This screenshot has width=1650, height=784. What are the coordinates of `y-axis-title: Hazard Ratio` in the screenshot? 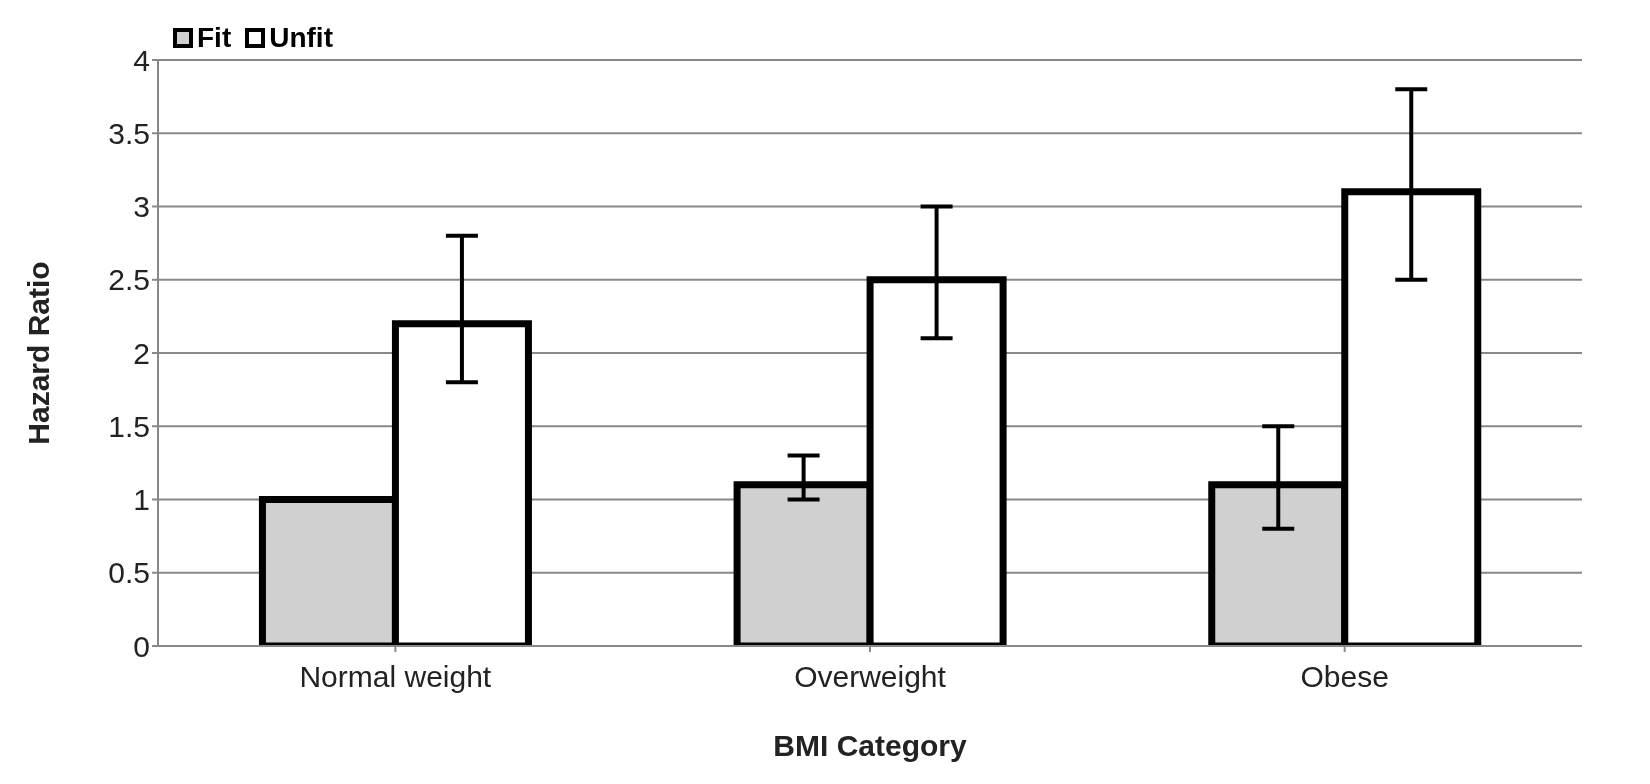 It's located at (38, 353).